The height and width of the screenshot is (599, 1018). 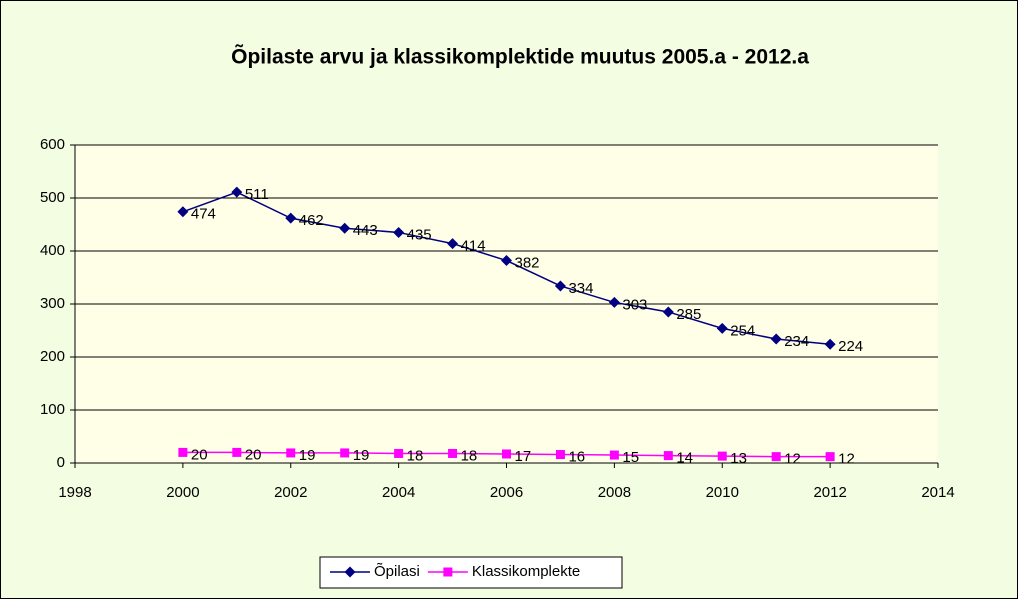 What do you see at coordinates (61, 462) in the screenshot?
I see `y-tick-label: 0` at bounding box center [61, 462].